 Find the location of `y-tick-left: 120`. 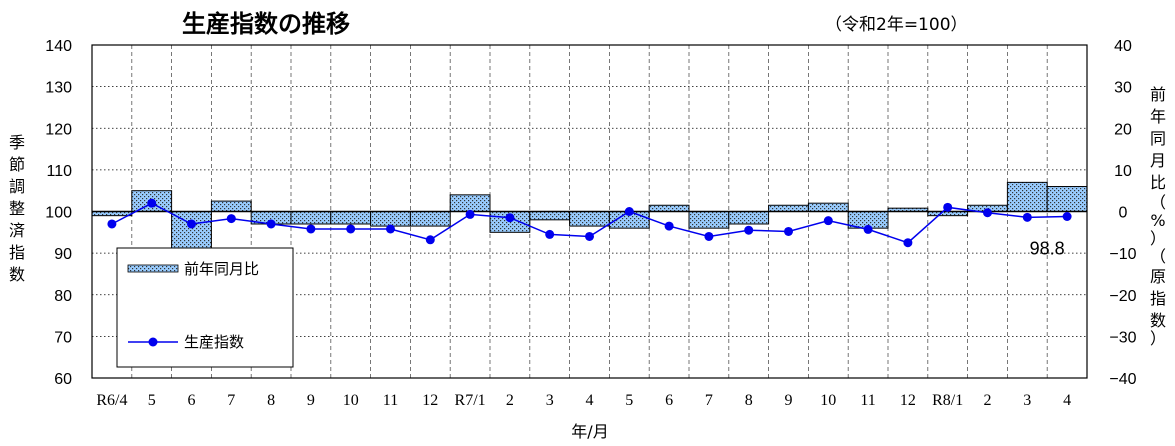

y-tick-left: 120 is located at coordinates (58, 129).